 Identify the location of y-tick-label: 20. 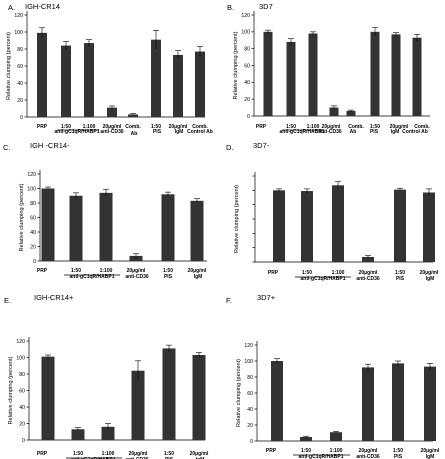
(247, 100).